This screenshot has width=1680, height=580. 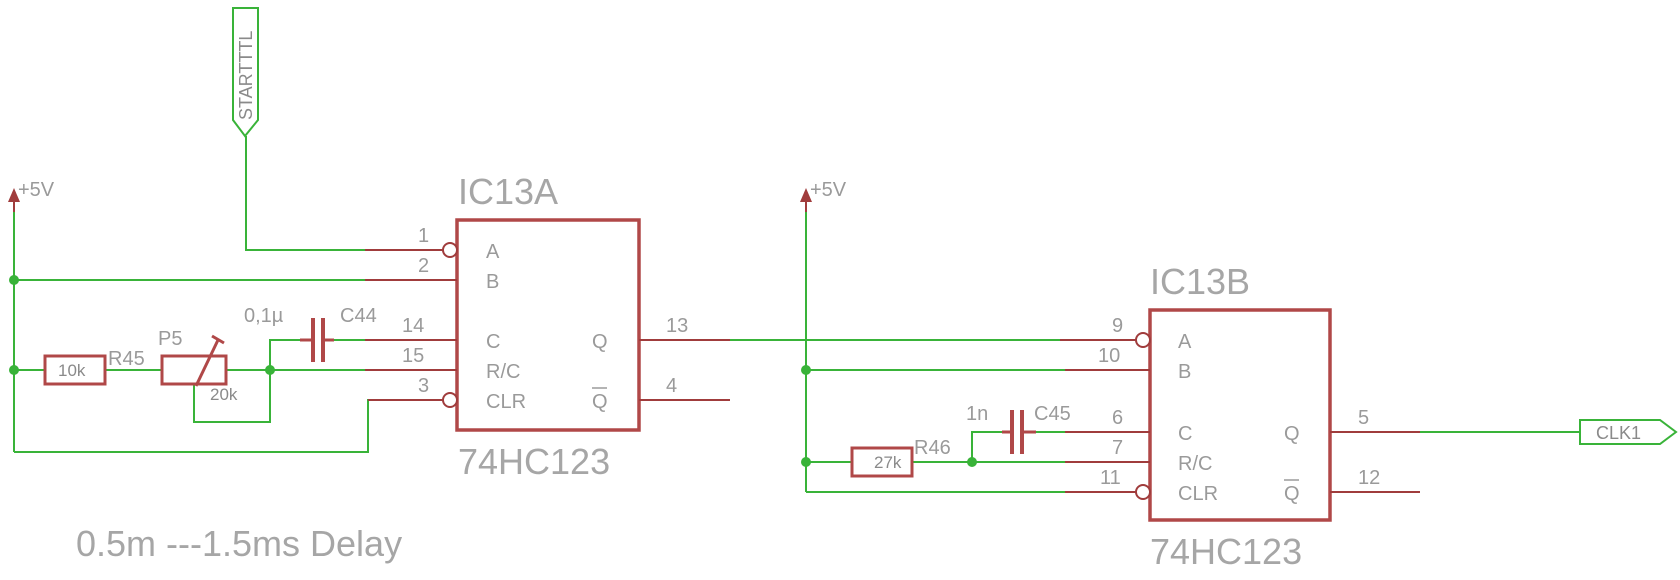 I want to click on ic13a-pin3: 3, so click(x=423, y=386).